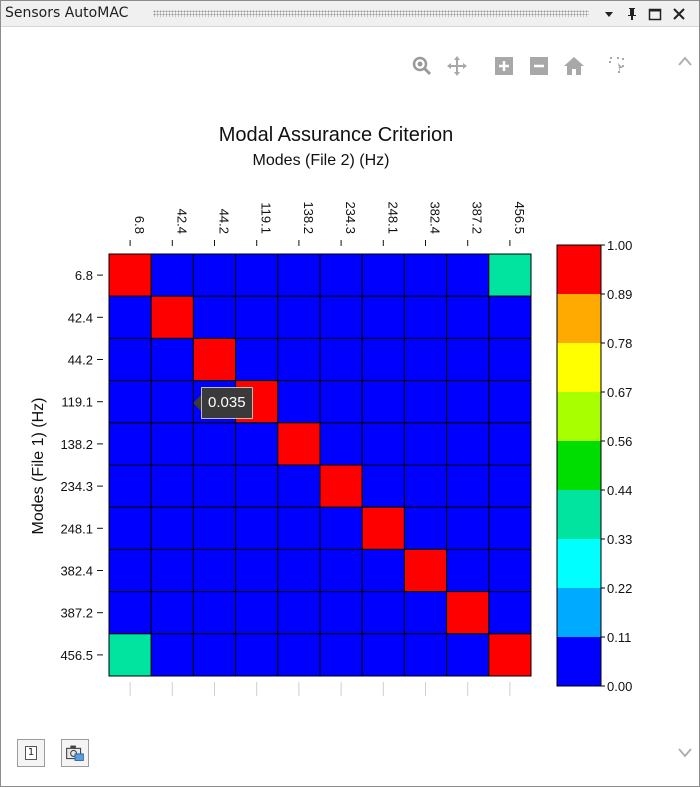 The width and height of the screenshot is (700, 788). What do you see at coordinates (617, 66) in the screenshot?
I see `select-icon` at bounding box center [617, 66].